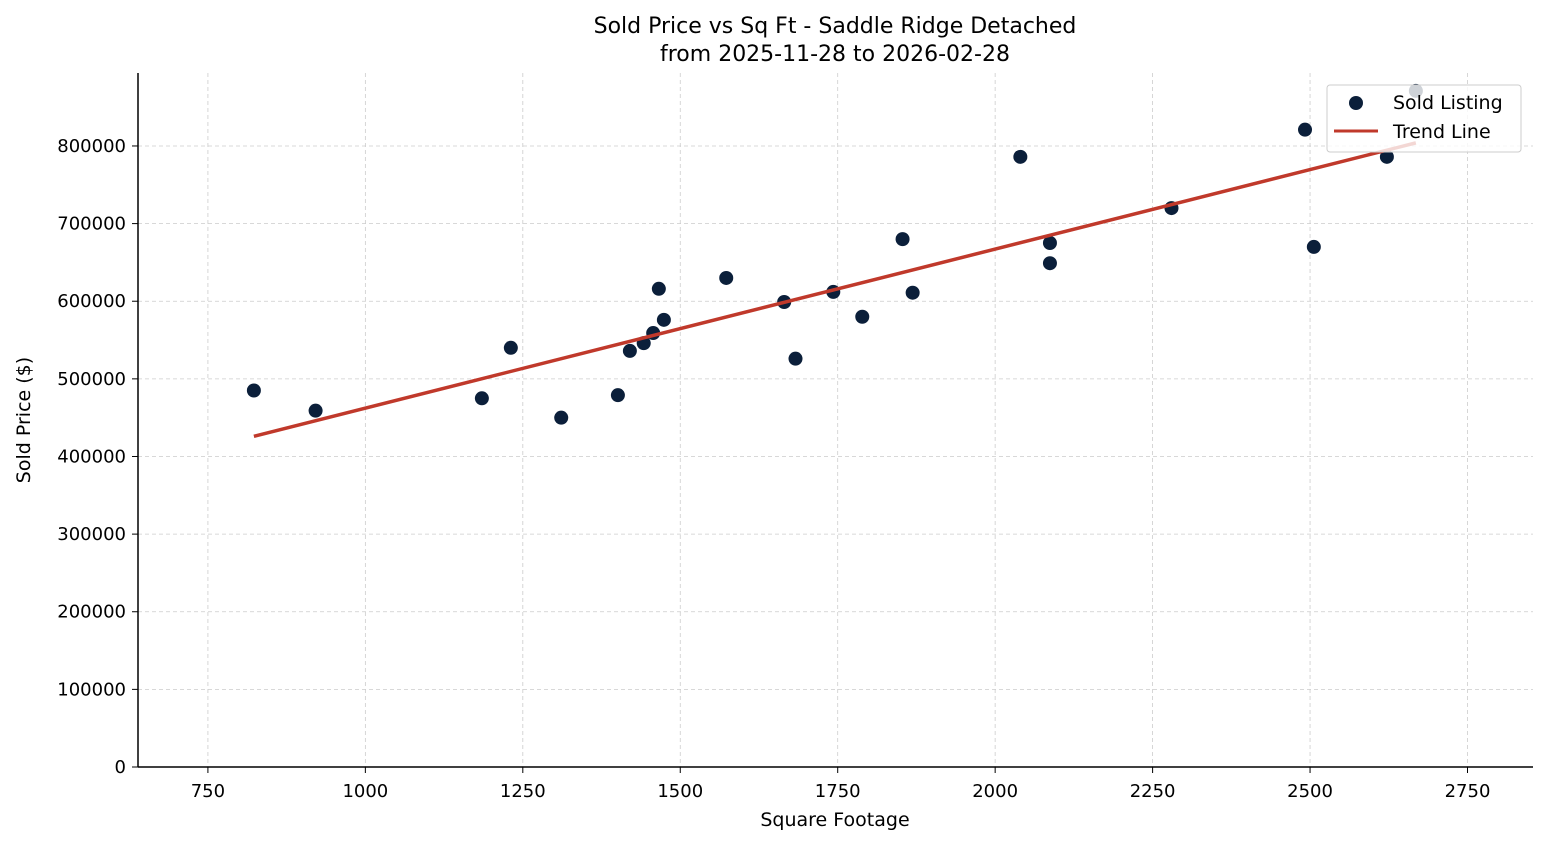  What do you see at coordinates (995, 791) in the screenshot?
I see `x-tick-label: 2000` at bounding box center [995, 791].